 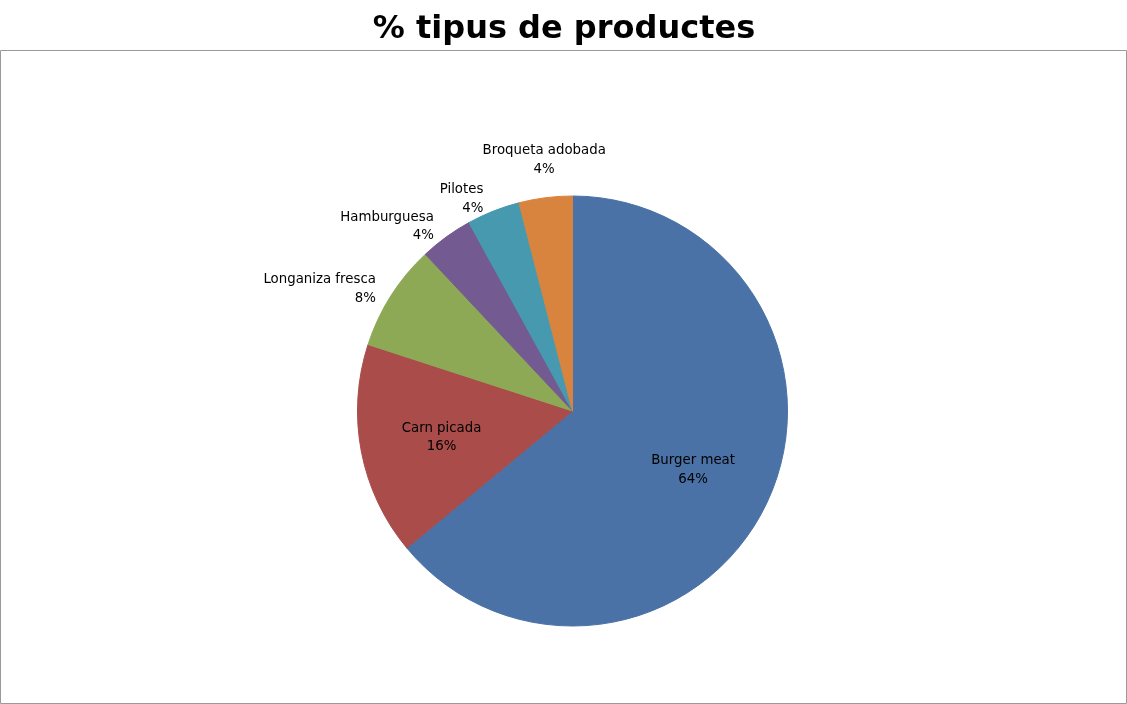 What do you see at coordinates (693, 478) in the screenshot?
I see `data-label: 64%` at bounding box center [693, 478].